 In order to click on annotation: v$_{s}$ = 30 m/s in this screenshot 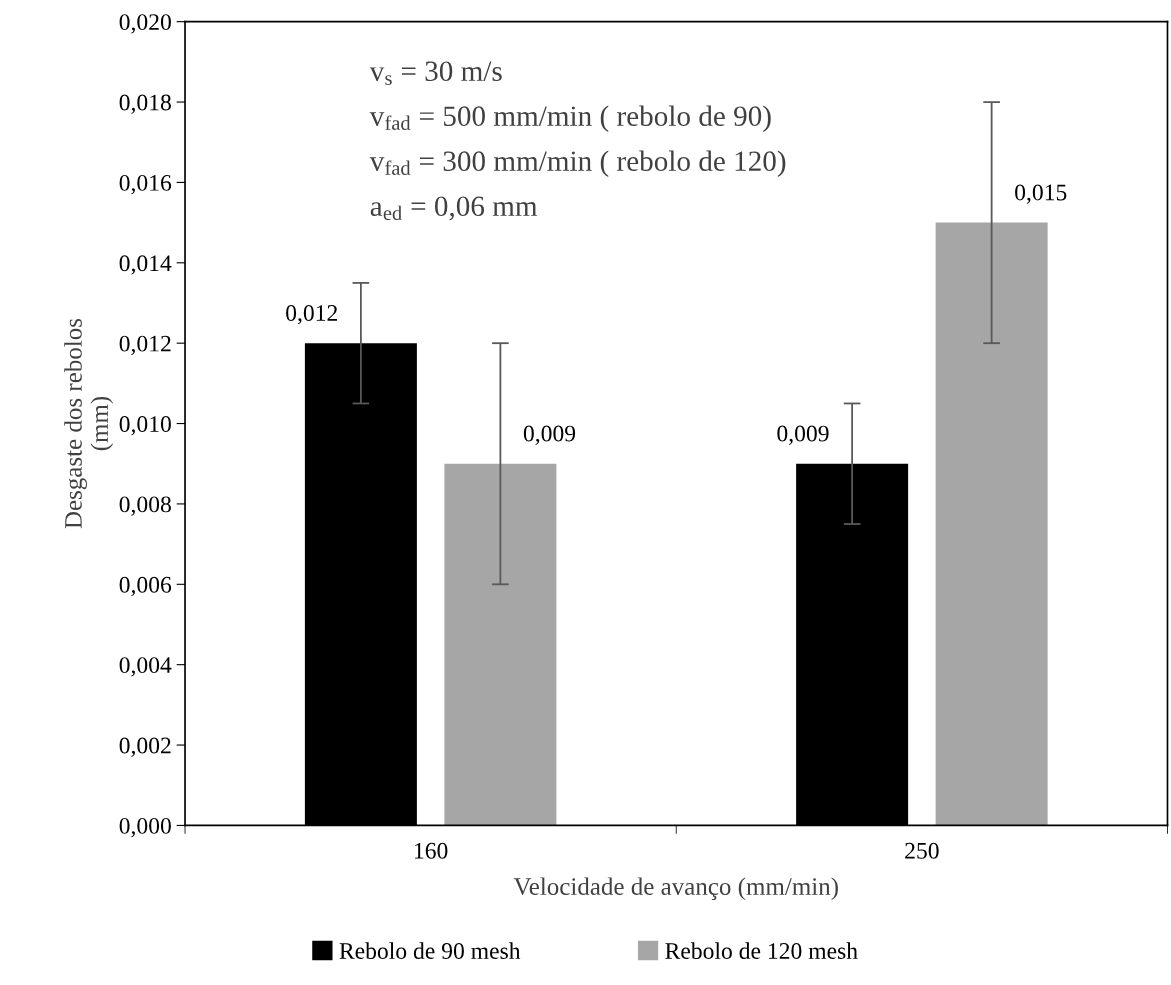, I will do `click(435, 73)`.